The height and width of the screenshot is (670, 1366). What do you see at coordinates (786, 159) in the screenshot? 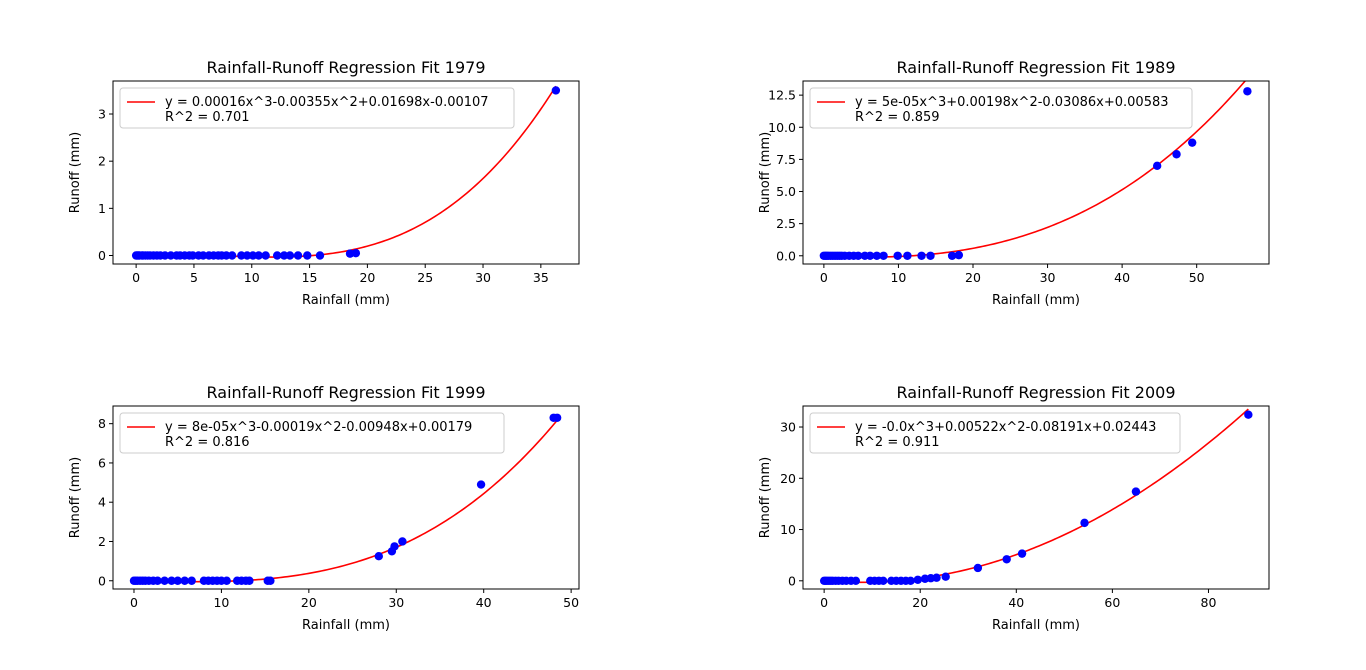
I see `y-tick-label: 7.5` at bounding box center [786, 159].